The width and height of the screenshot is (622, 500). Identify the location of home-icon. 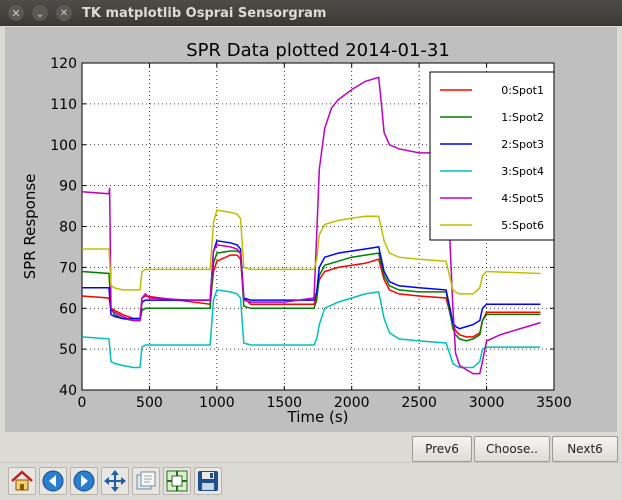
(22, 481).